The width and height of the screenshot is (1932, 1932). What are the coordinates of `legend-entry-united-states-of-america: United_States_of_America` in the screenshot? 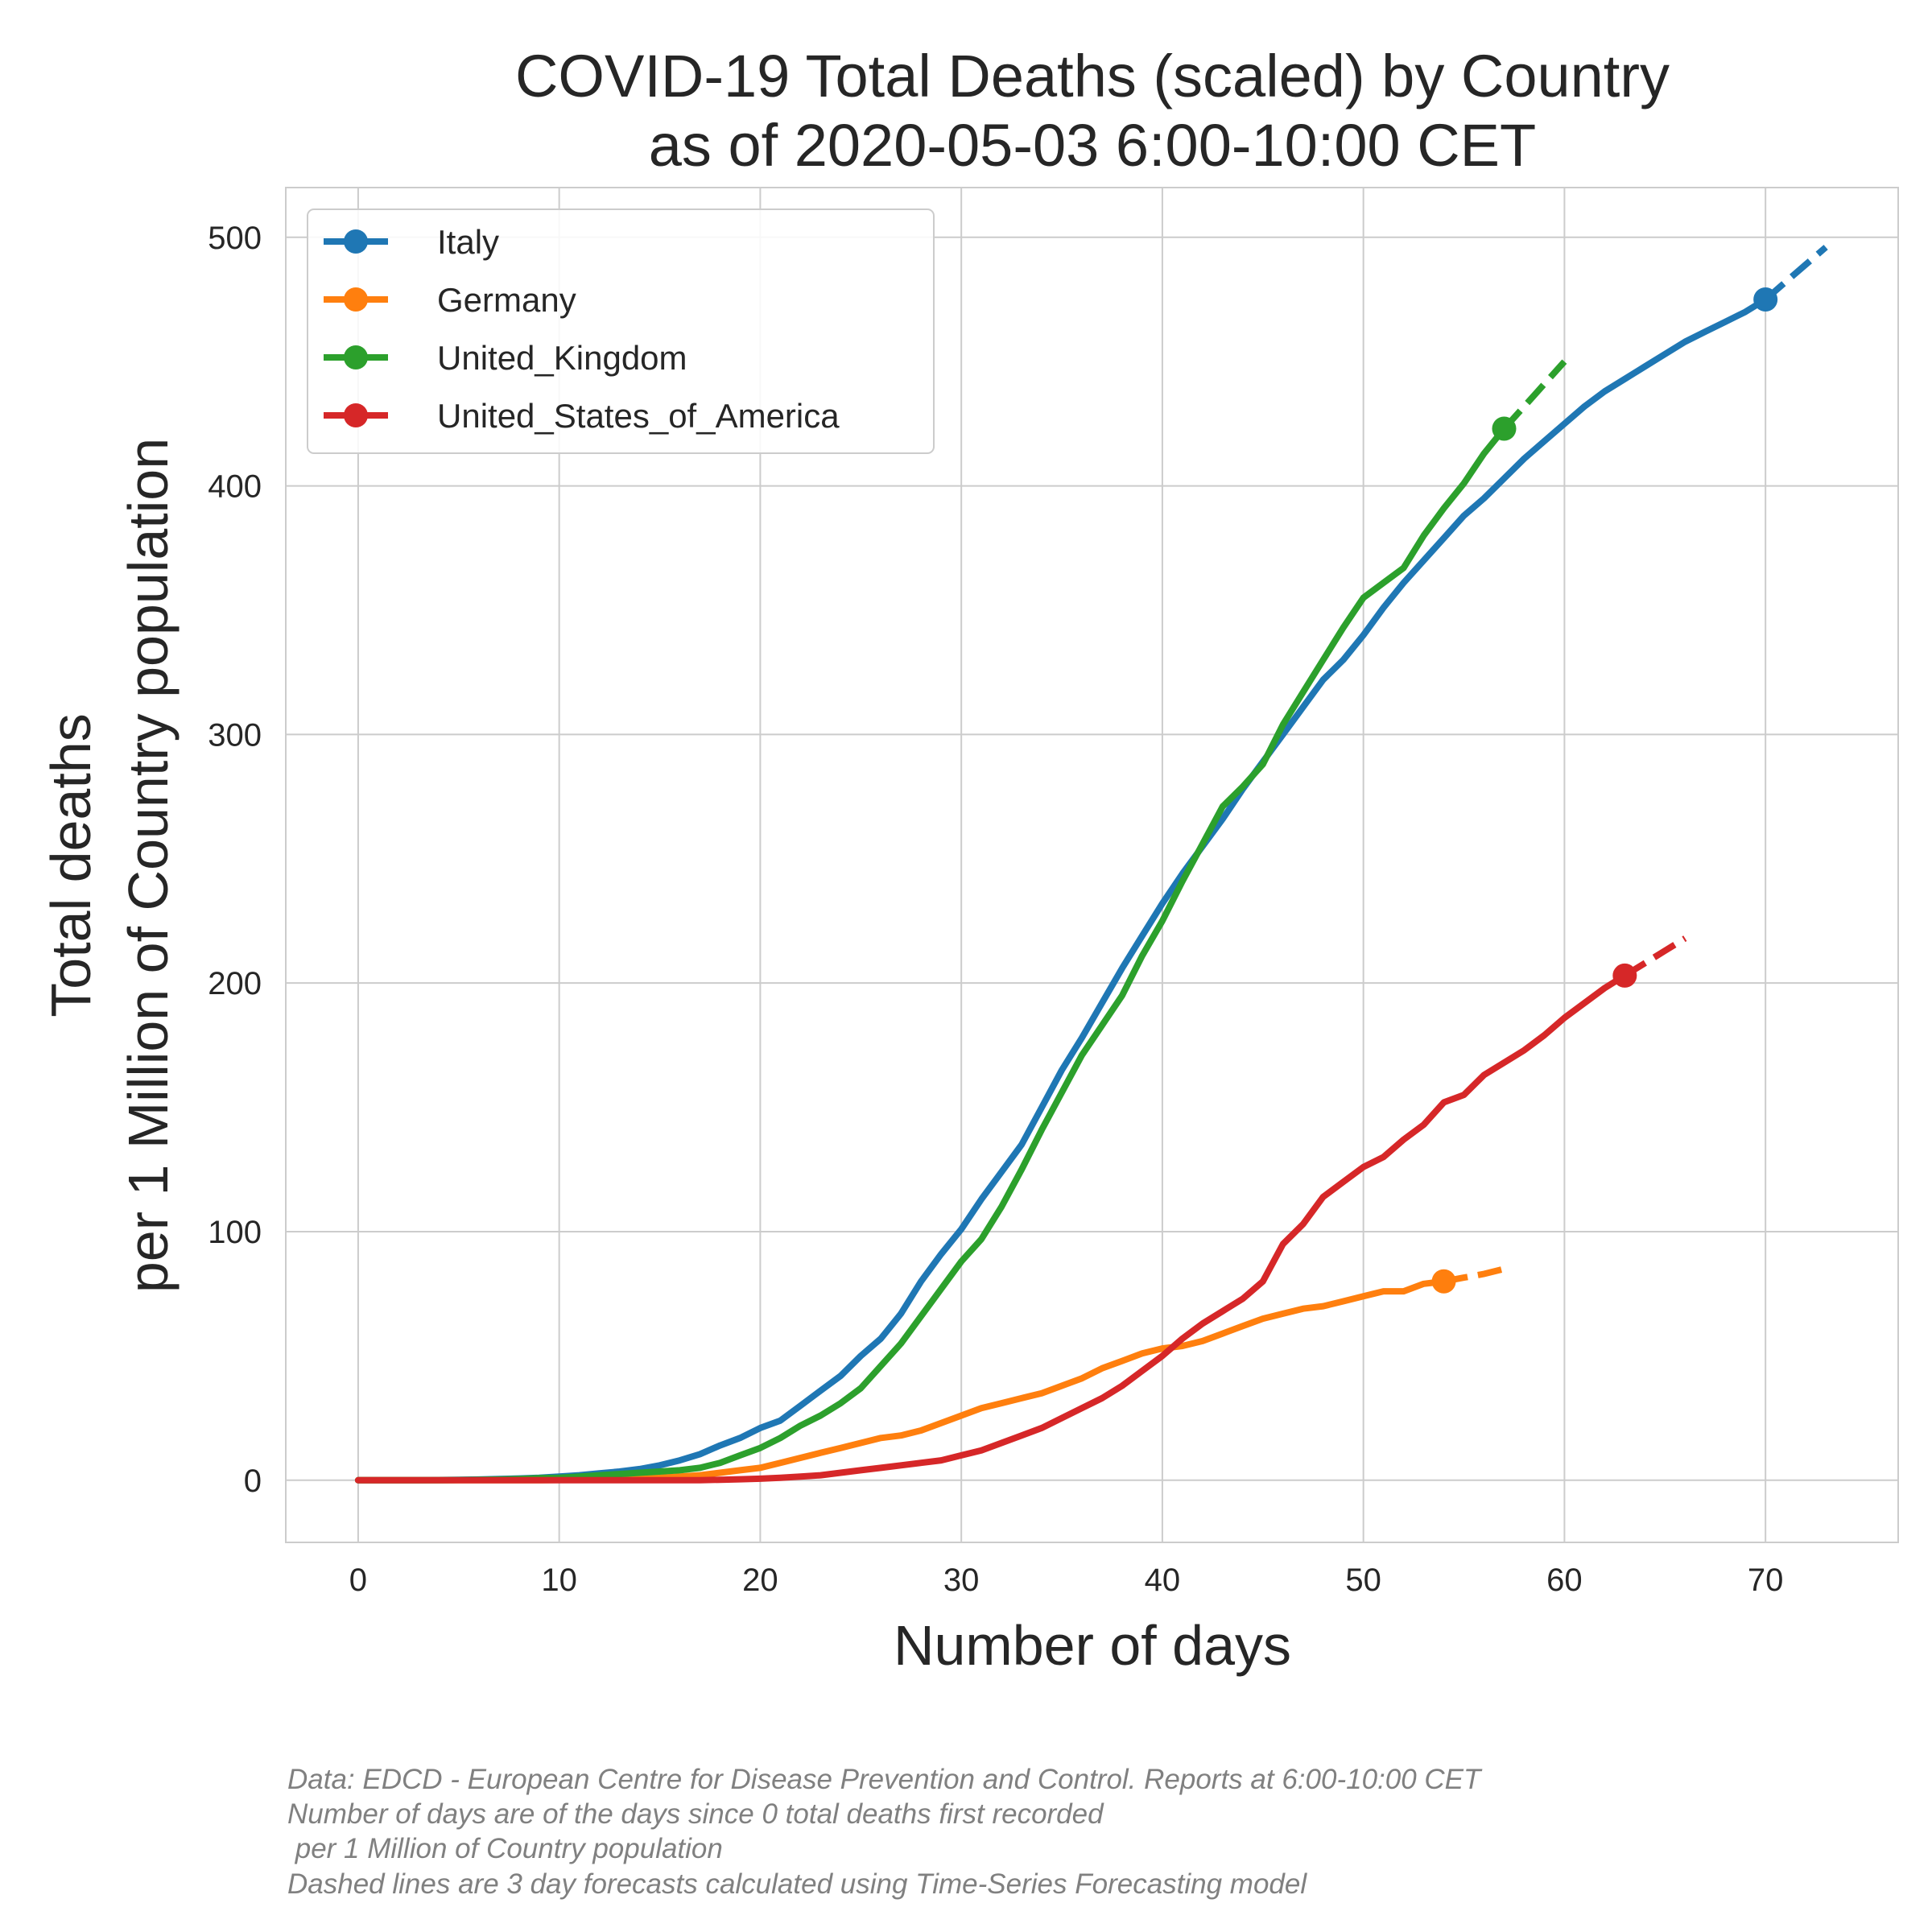 It's located at (582, 416).